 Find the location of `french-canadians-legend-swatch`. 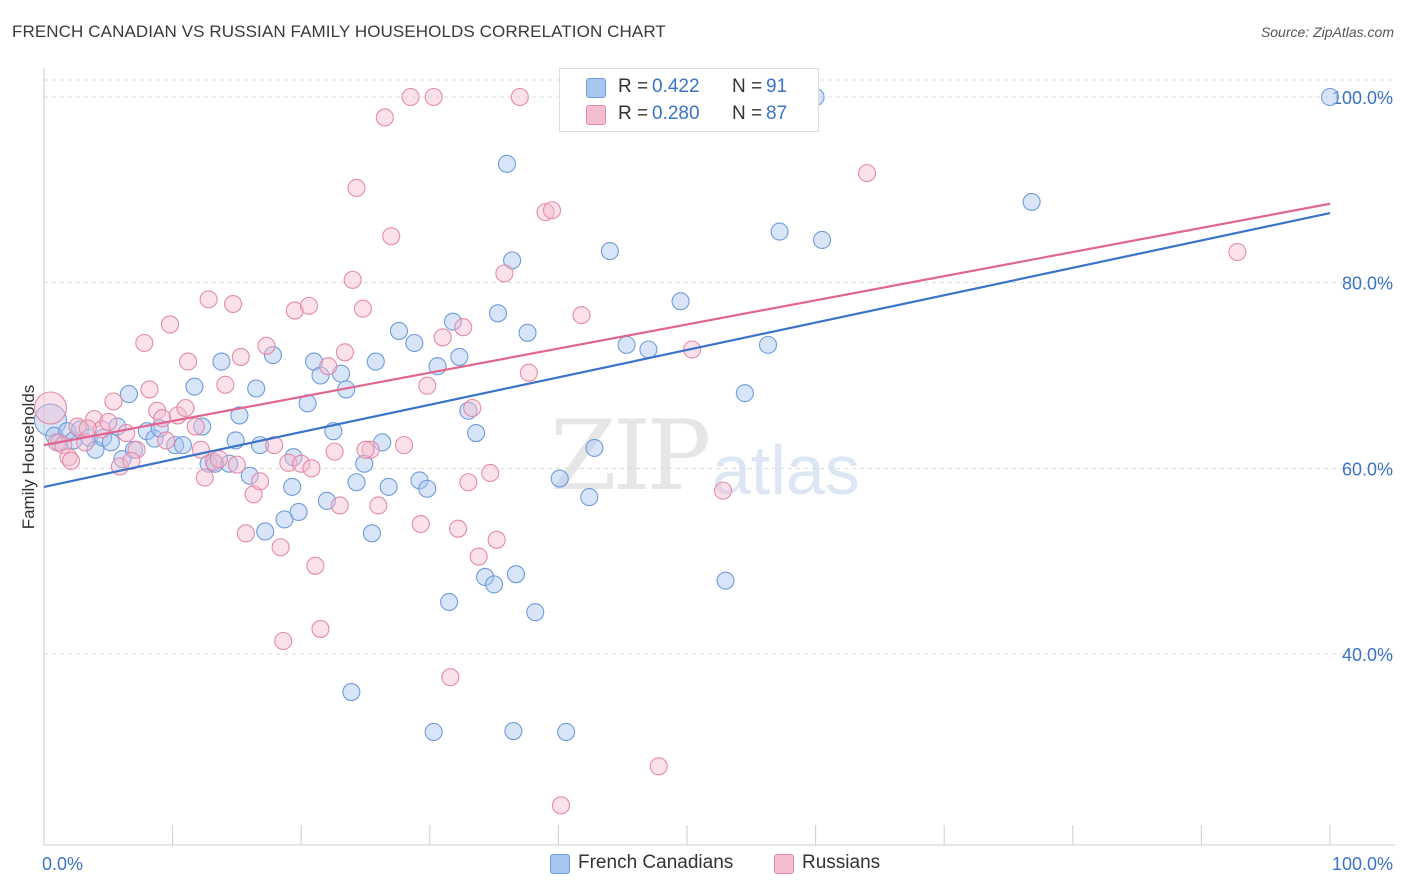

french-canadians-legend-swatch is located at coordinates (560, 864).